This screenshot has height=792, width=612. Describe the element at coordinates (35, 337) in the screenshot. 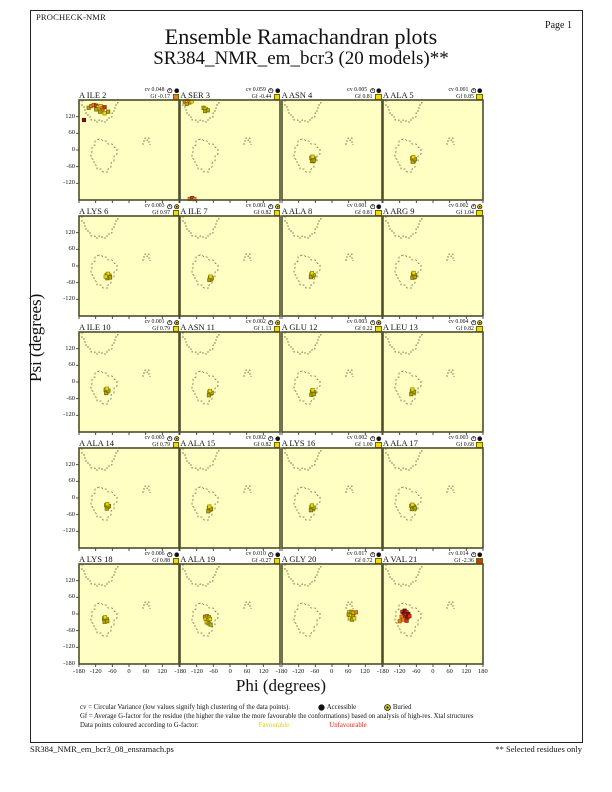

I see `y-axis-title: Psi (degrees)` at that location.